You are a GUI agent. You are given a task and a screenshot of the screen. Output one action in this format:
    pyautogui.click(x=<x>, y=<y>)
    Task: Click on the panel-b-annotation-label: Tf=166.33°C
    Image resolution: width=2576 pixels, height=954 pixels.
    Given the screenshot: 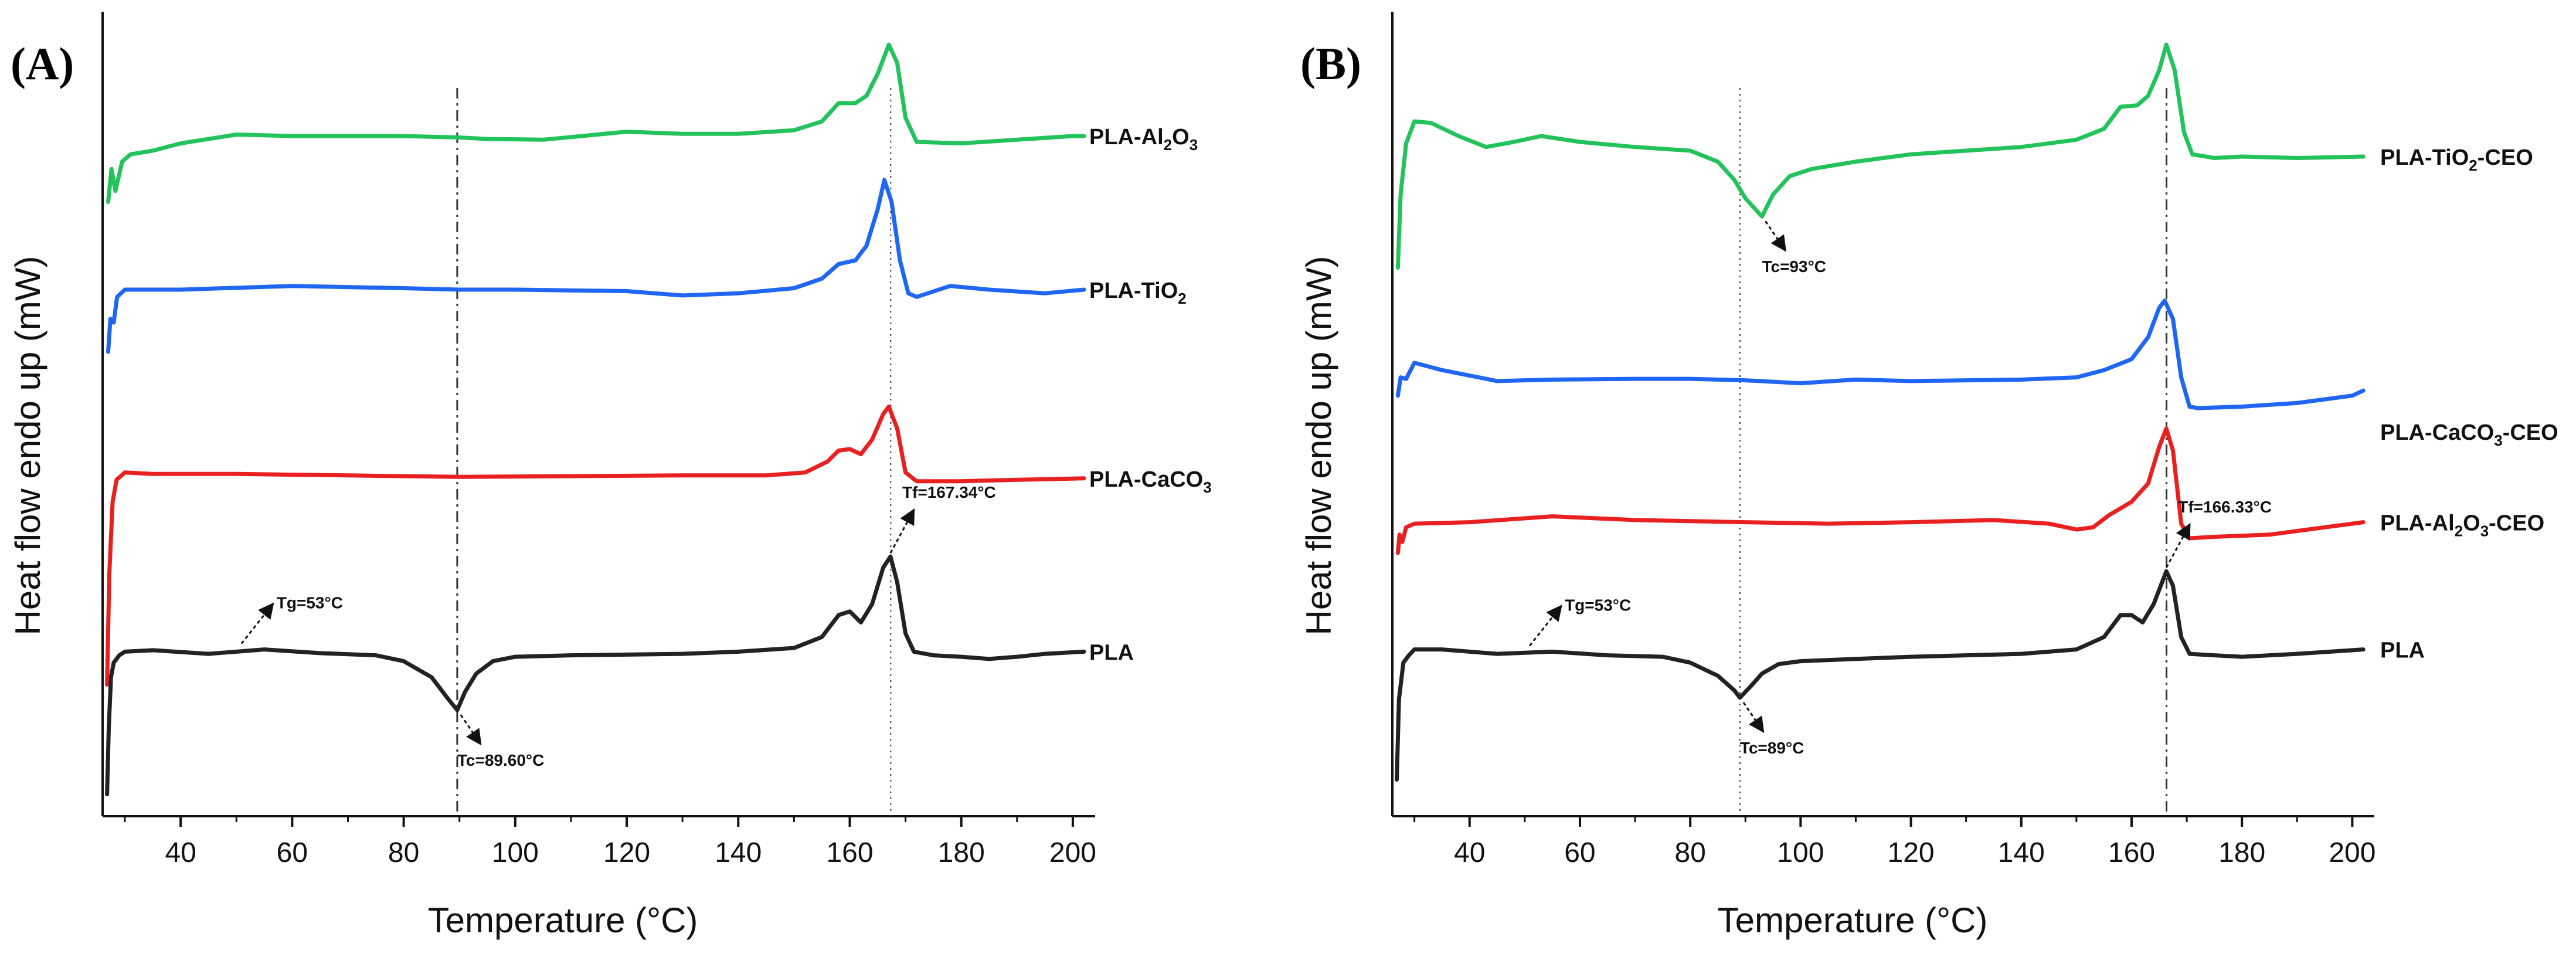 What is the action you would take?
    pyautogui.click(x=2225, y=507)
    